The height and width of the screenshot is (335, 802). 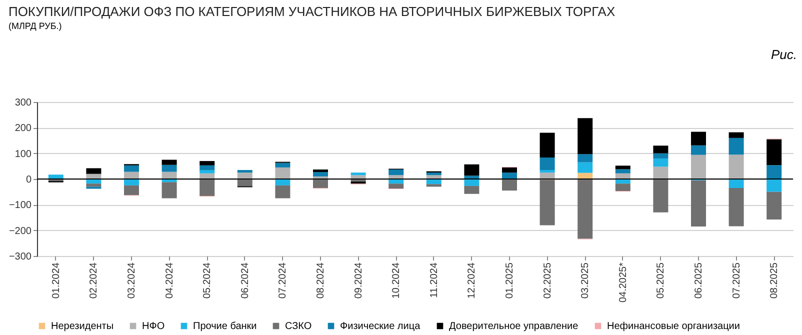 I want to click on x-tick-label: 08.2024, so click(x=321, y=280).